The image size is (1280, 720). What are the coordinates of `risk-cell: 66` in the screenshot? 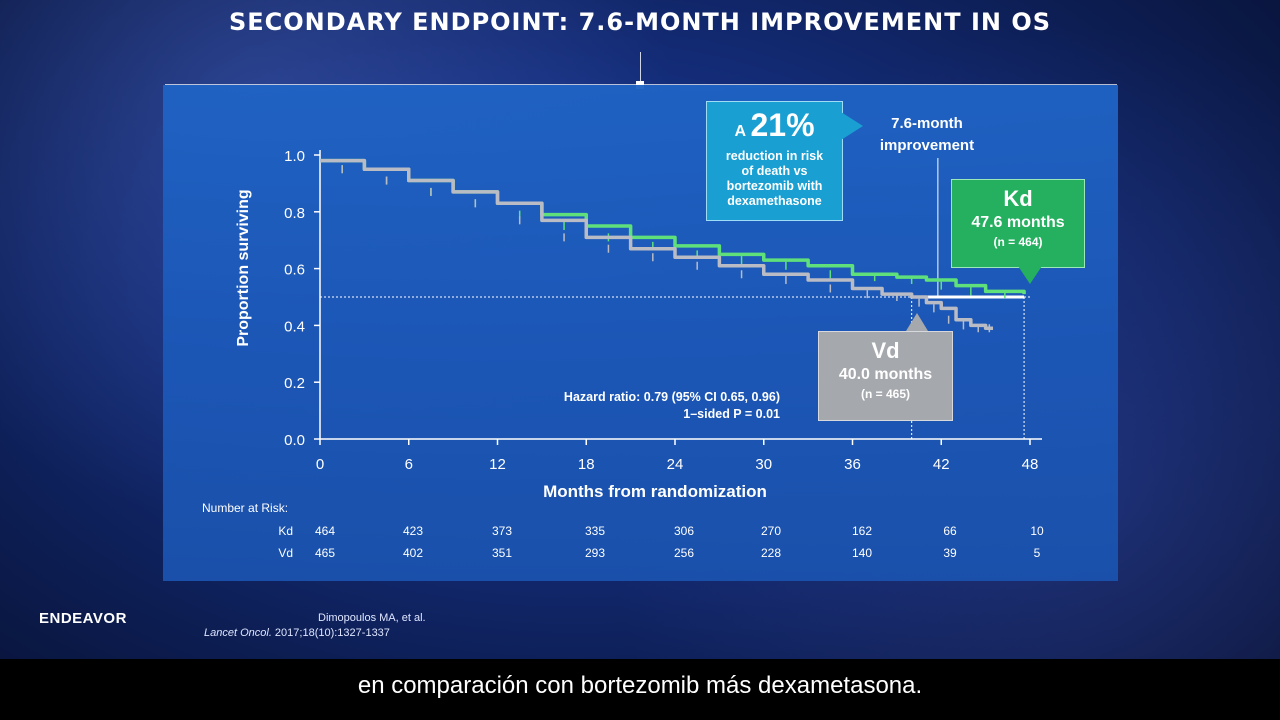 It's located at (950, 531).